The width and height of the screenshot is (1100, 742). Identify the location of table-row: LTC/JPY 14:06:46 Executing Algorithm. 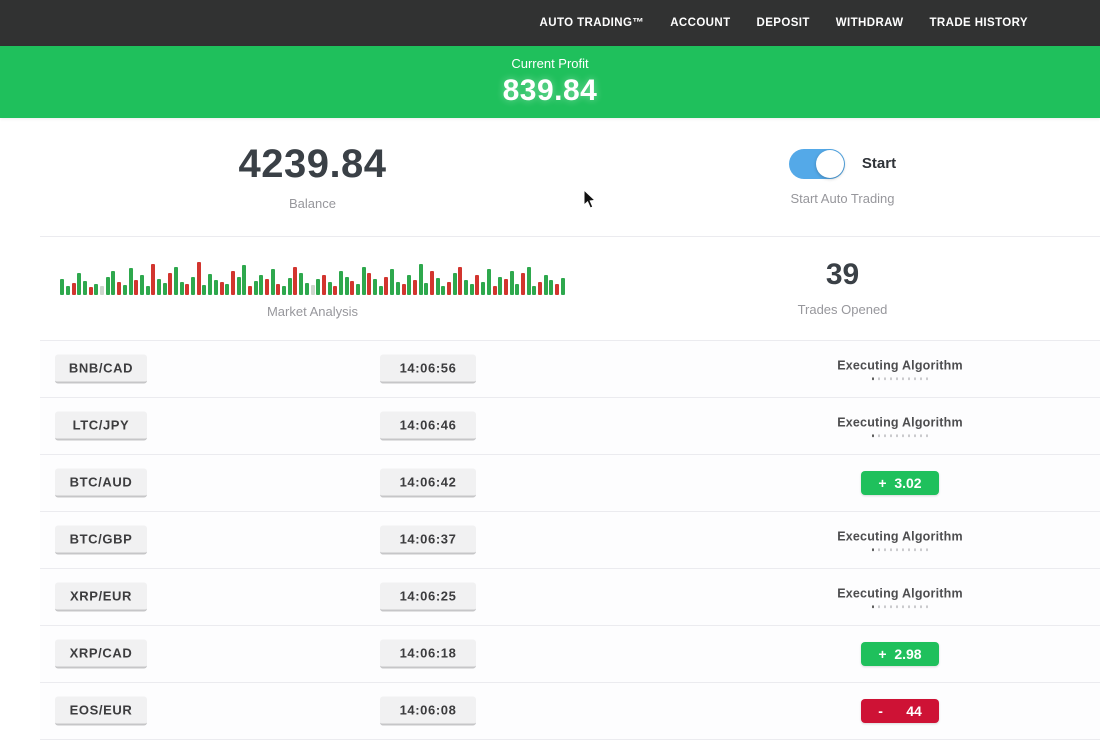
(570, 426).